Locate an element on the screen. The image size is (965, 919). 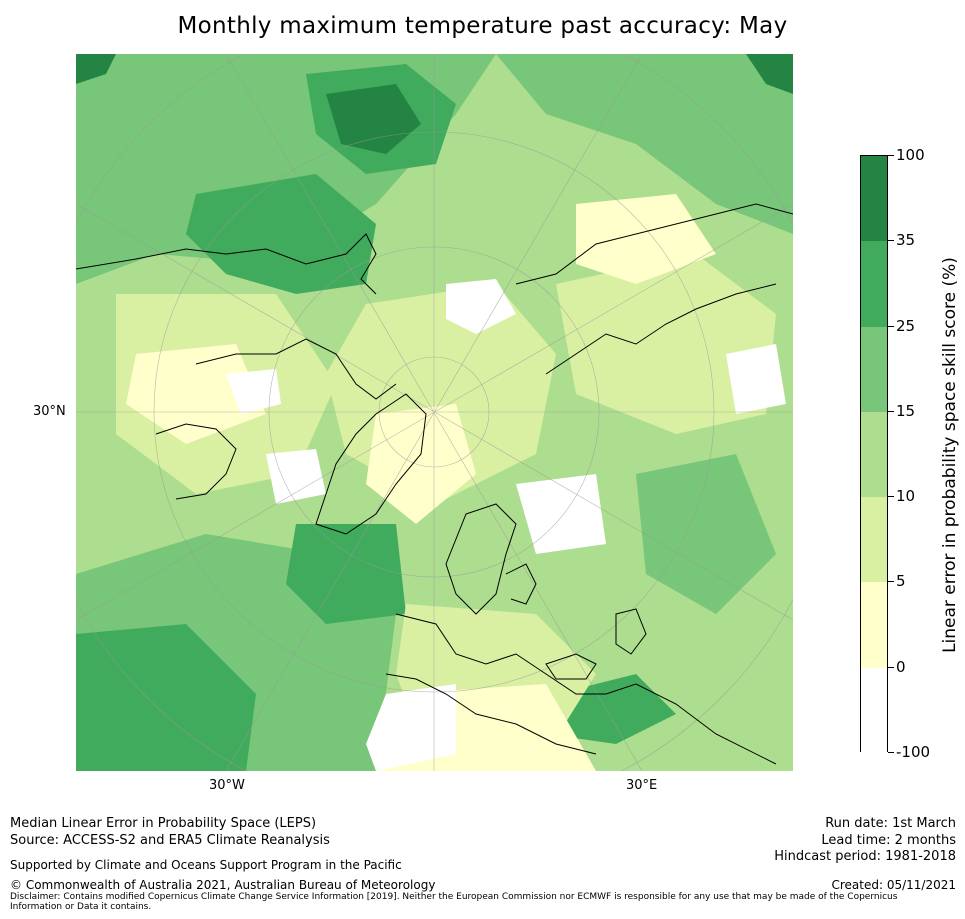
skill-zone-darkest-north is located at coordinates (373, 119).